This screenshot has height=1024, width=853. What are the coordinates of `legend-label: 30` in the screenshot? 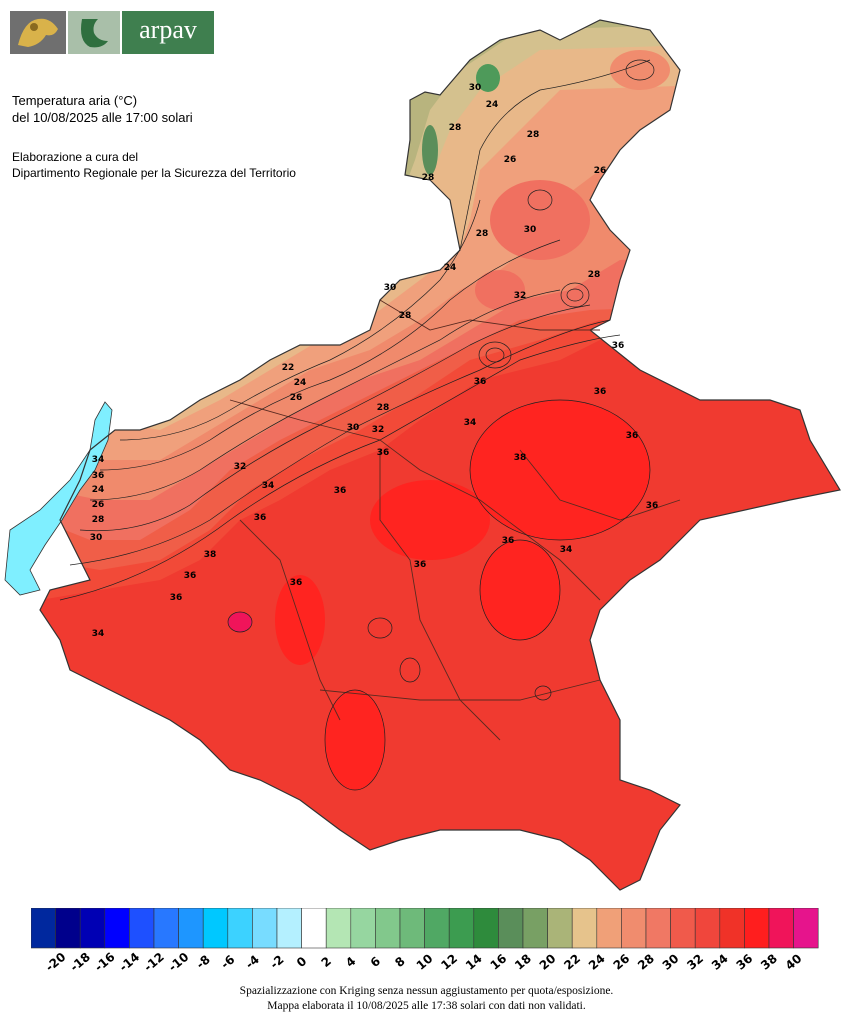 It's located at (671, 961).